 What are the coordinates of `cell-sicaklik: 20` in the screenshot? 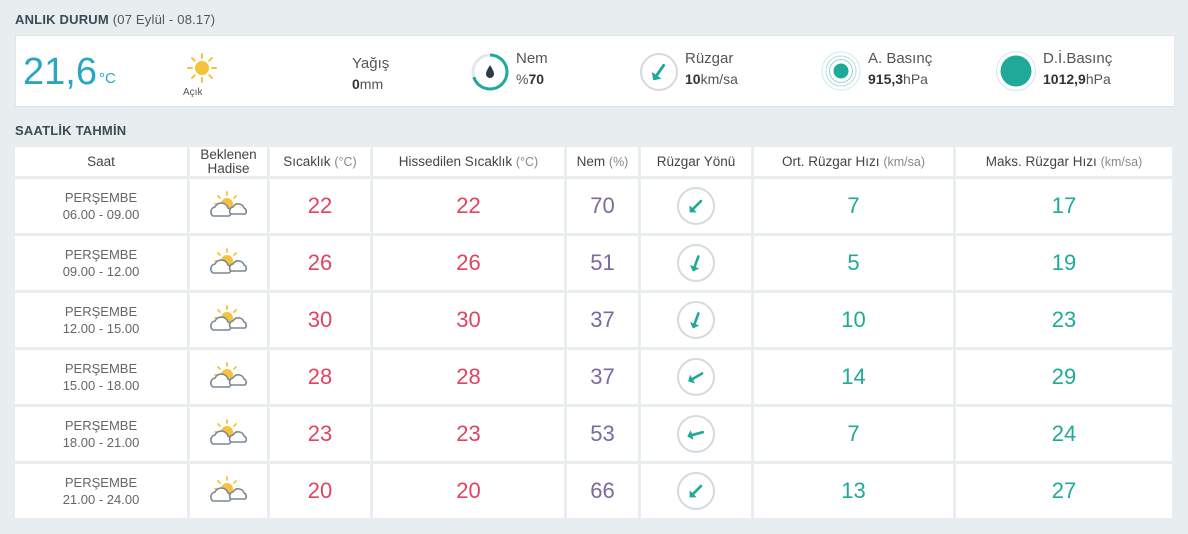 It's located at (320, 491).